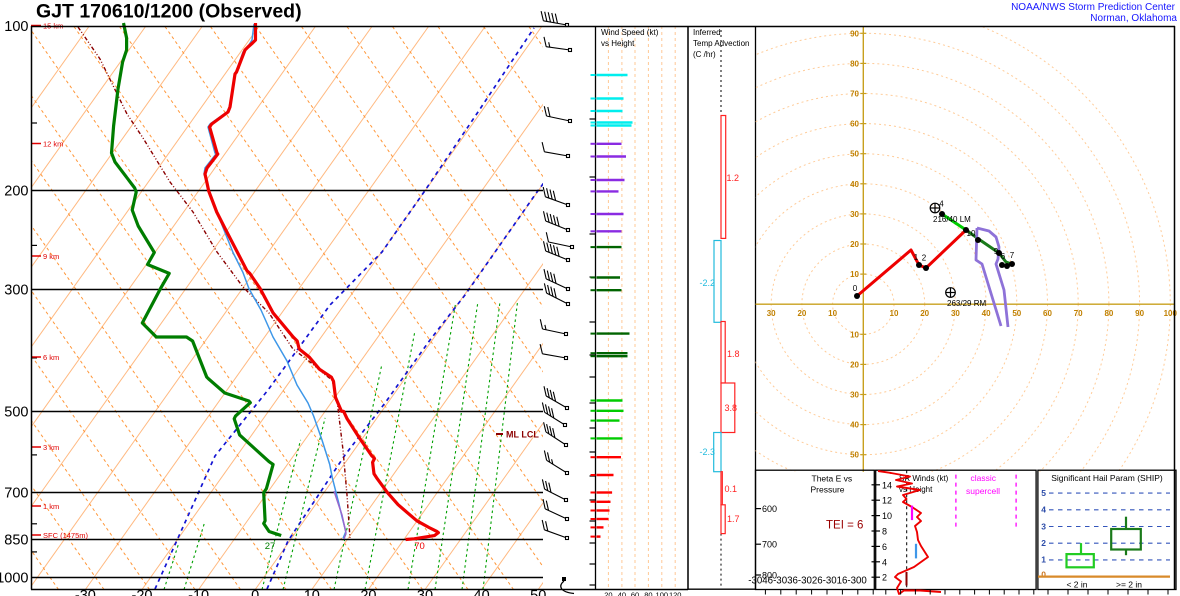  I want to click on svg-text: Inferred, so click(707, 32).